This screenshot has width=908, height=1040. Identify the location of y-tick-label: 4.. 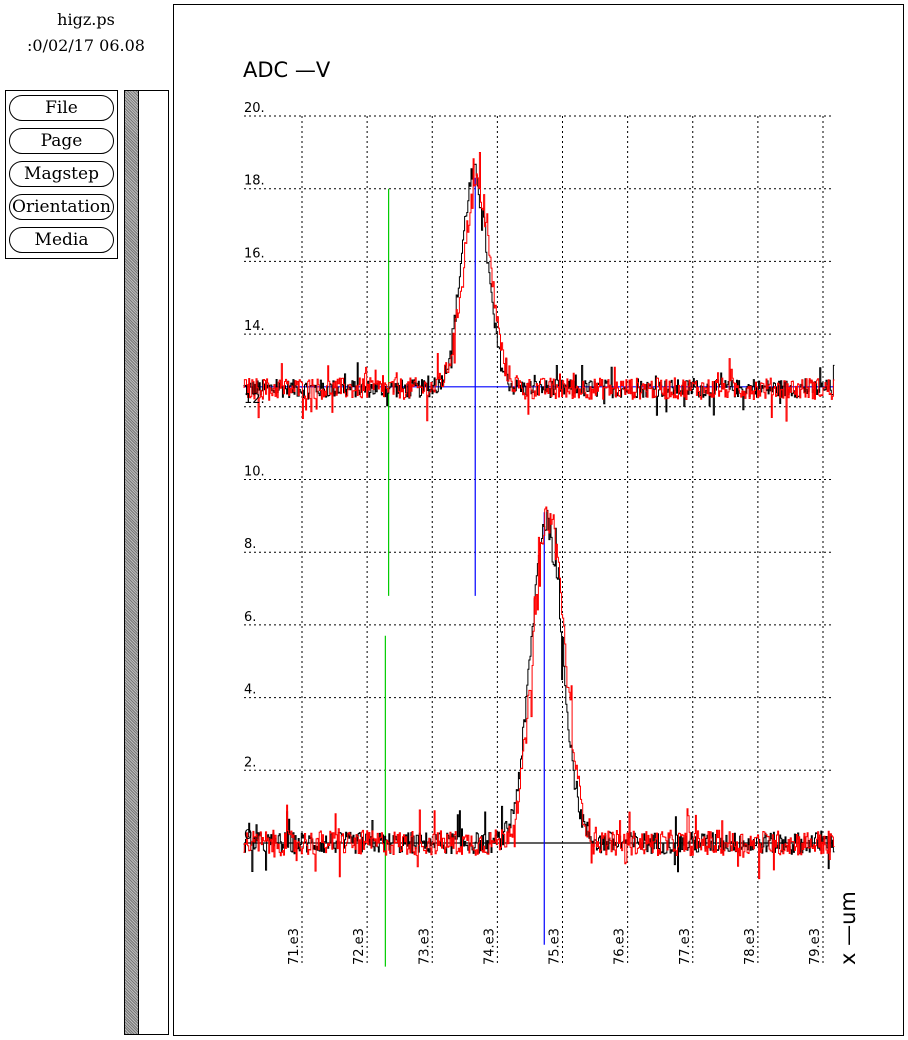
(250, 690).